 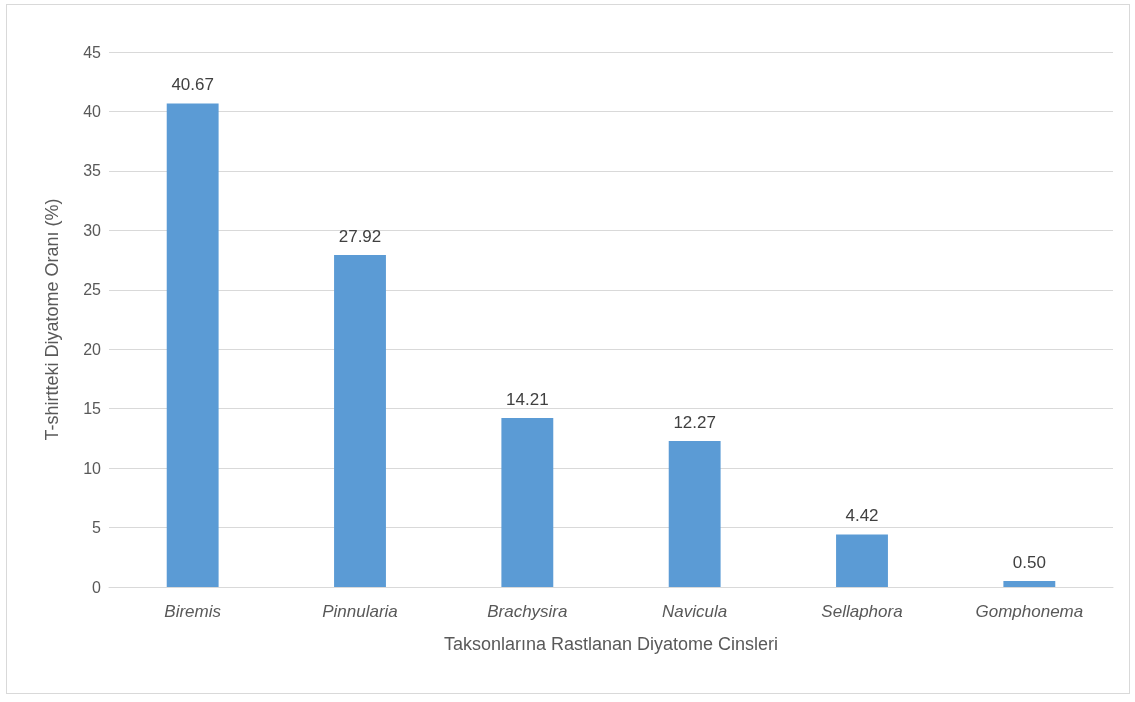 What do you see at coordinates (360, 611) in the screenshot?
I see `x-tick-label: Pinnularia` at bounding box center [360, 611].